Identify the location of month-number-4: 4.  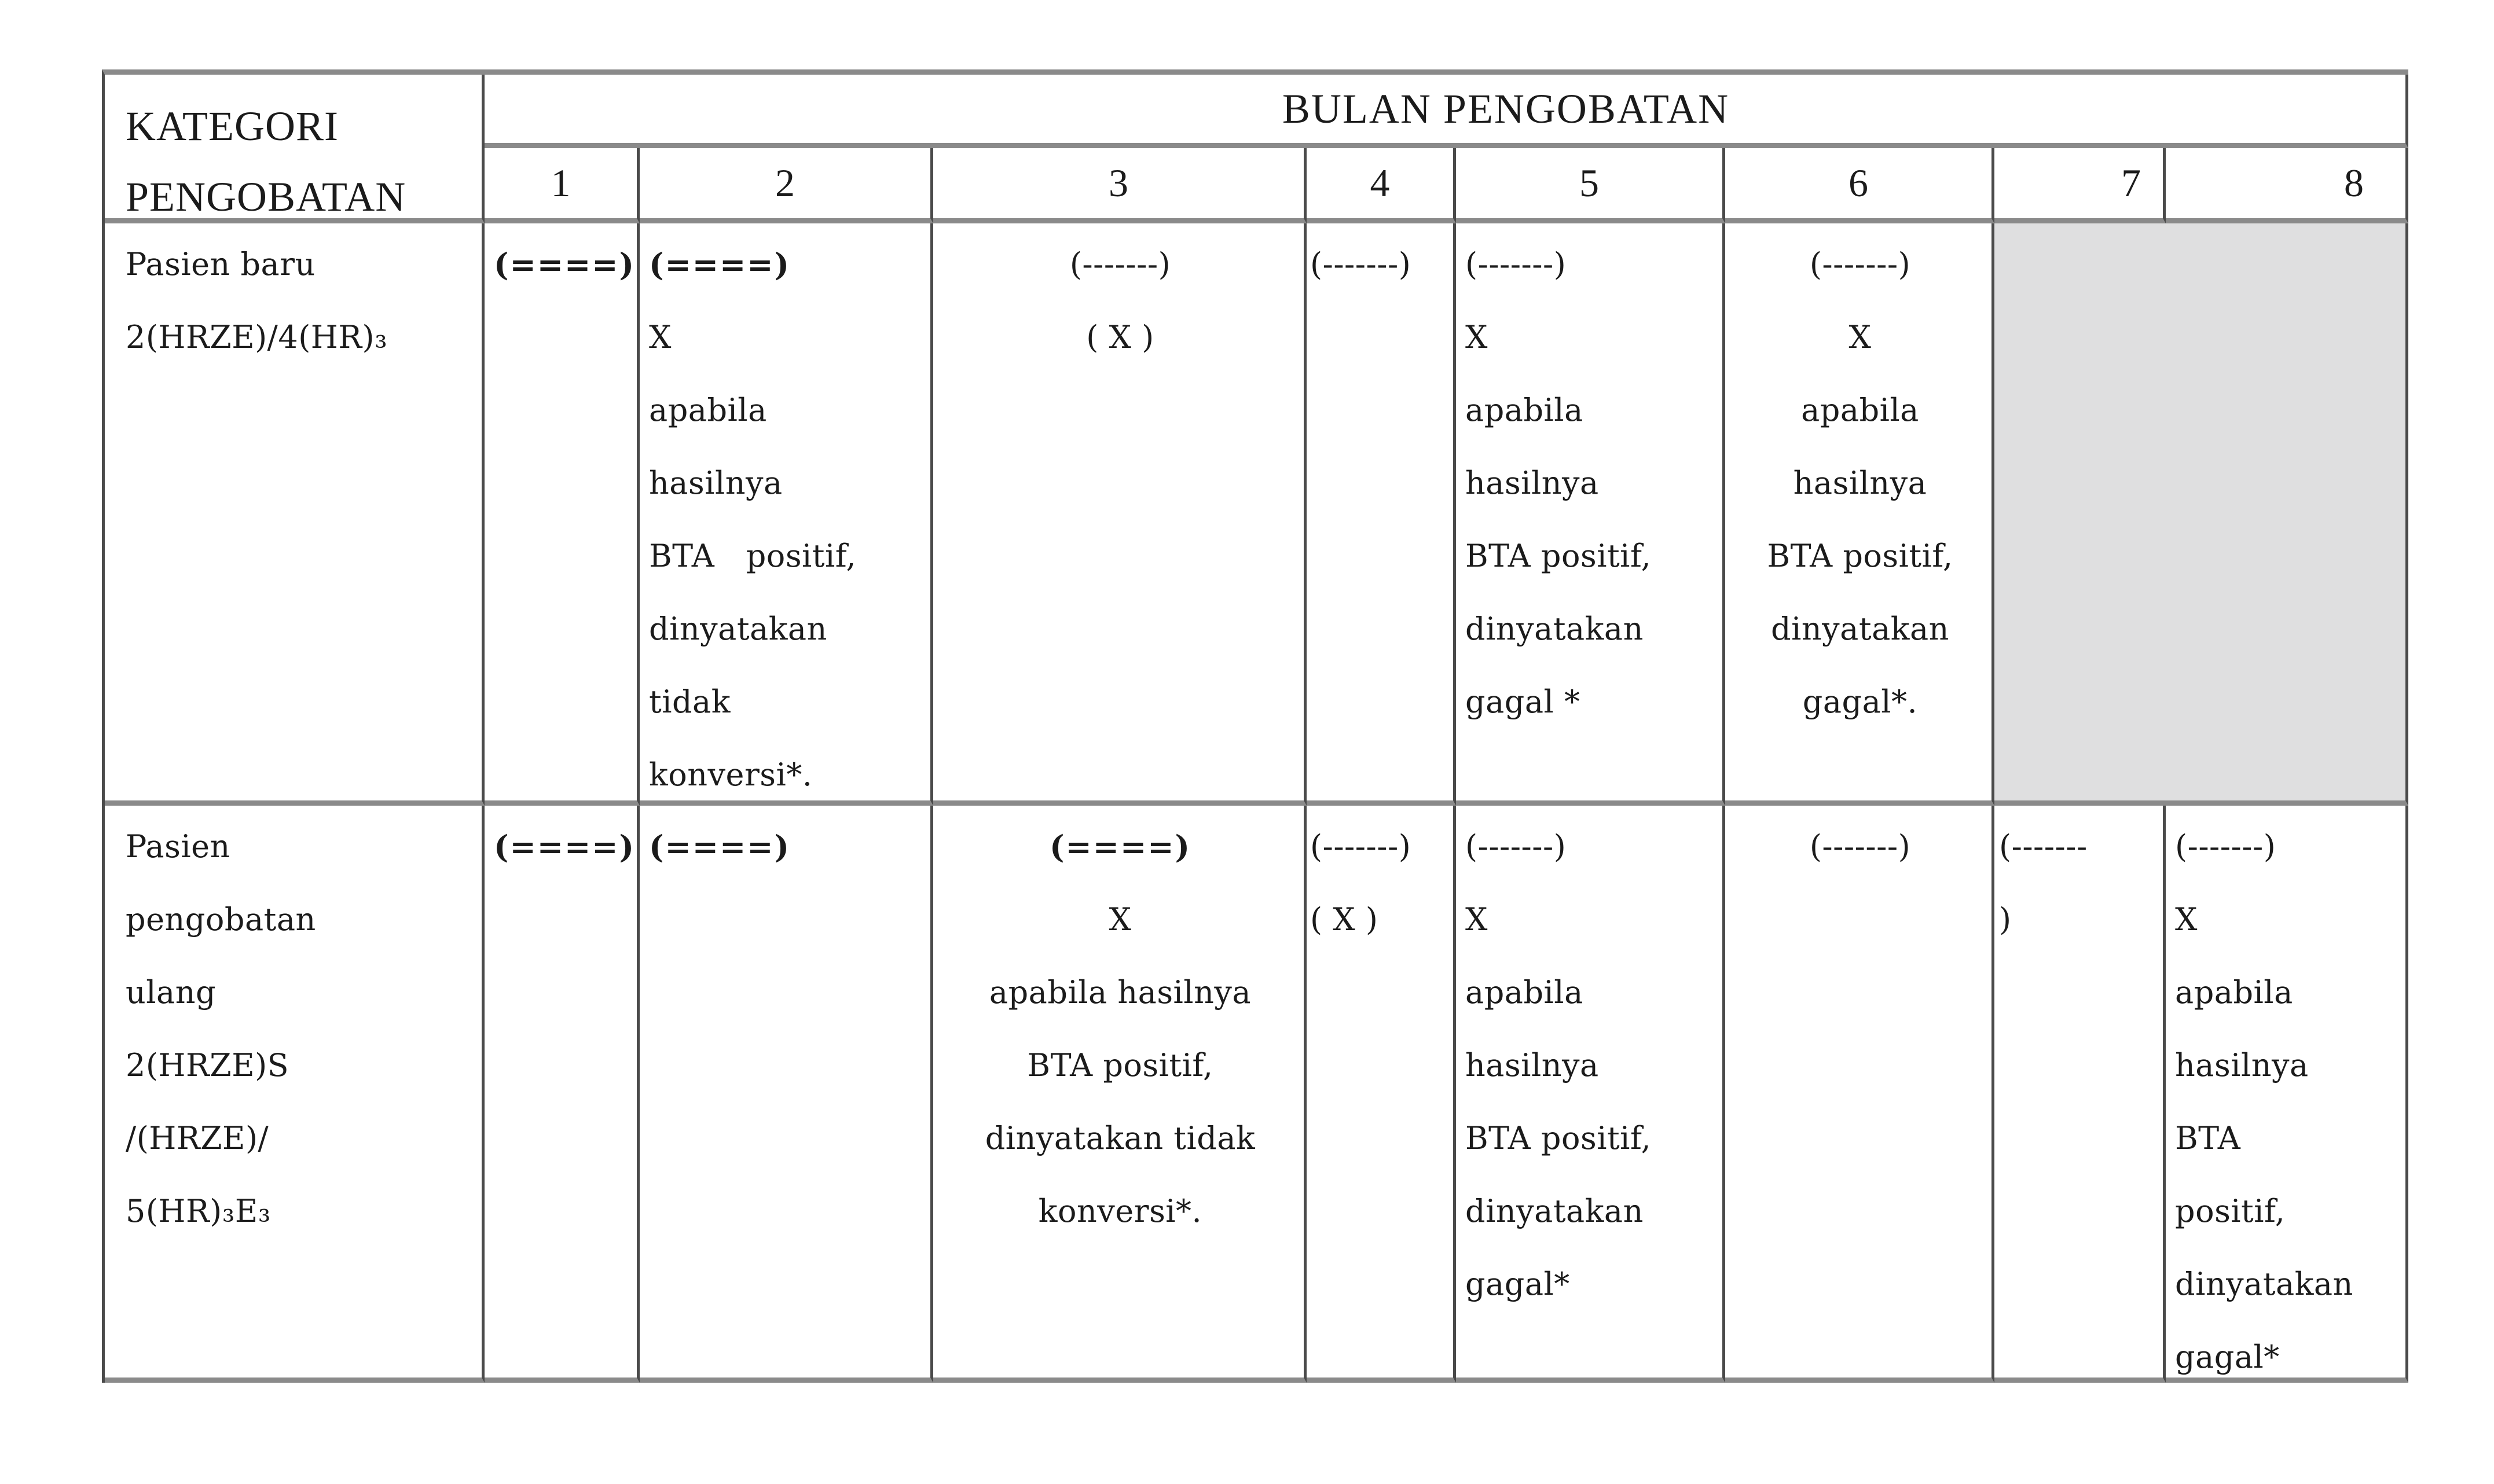
(1381, 185).